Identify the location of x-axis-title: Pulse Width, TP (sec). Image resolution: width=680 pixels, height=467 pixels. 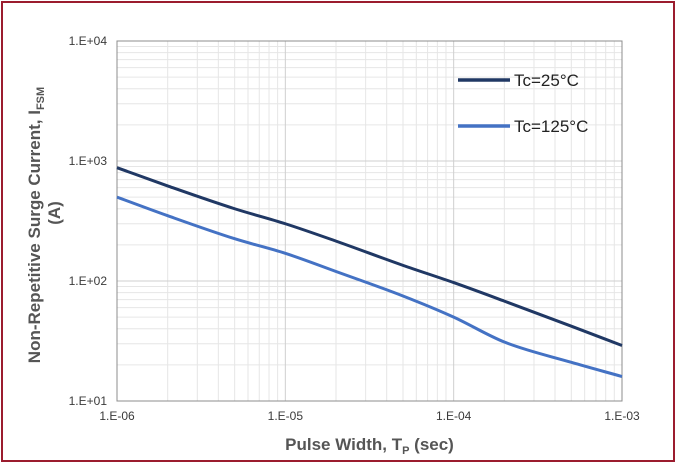
(369, 446).